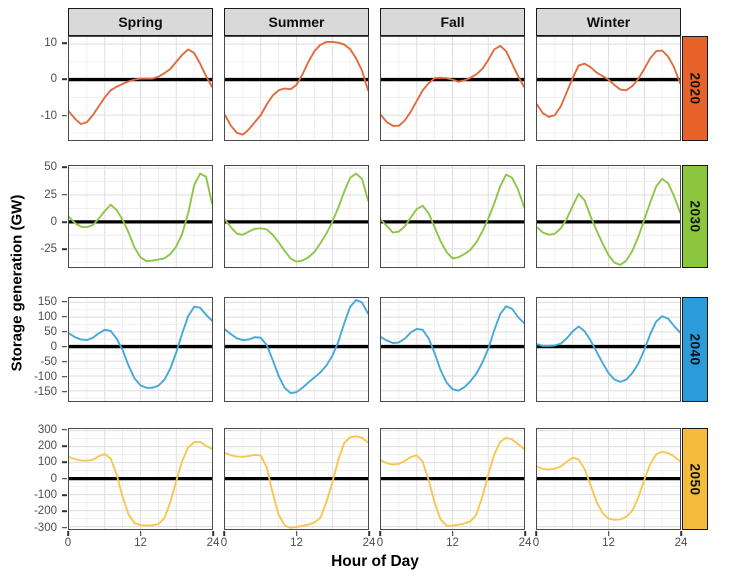 The width and height of the screenshot is (730, 580). I want to click on y-tick-label: -200, so click(45, 511).